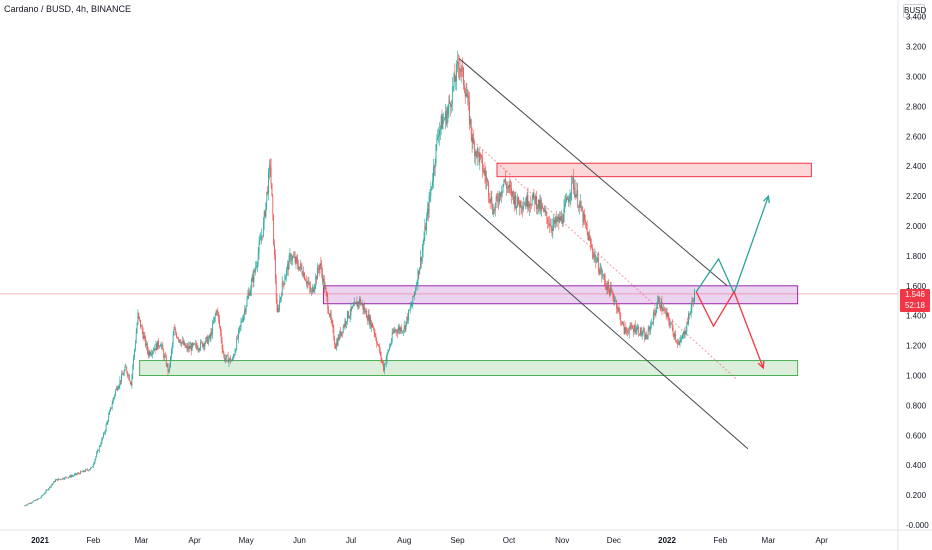 The height and width of the screenshot is (550, 932). Describe the element at coordinates (916, 286) in the screenshot. I see `price-tick-label: 1.600` at that location.